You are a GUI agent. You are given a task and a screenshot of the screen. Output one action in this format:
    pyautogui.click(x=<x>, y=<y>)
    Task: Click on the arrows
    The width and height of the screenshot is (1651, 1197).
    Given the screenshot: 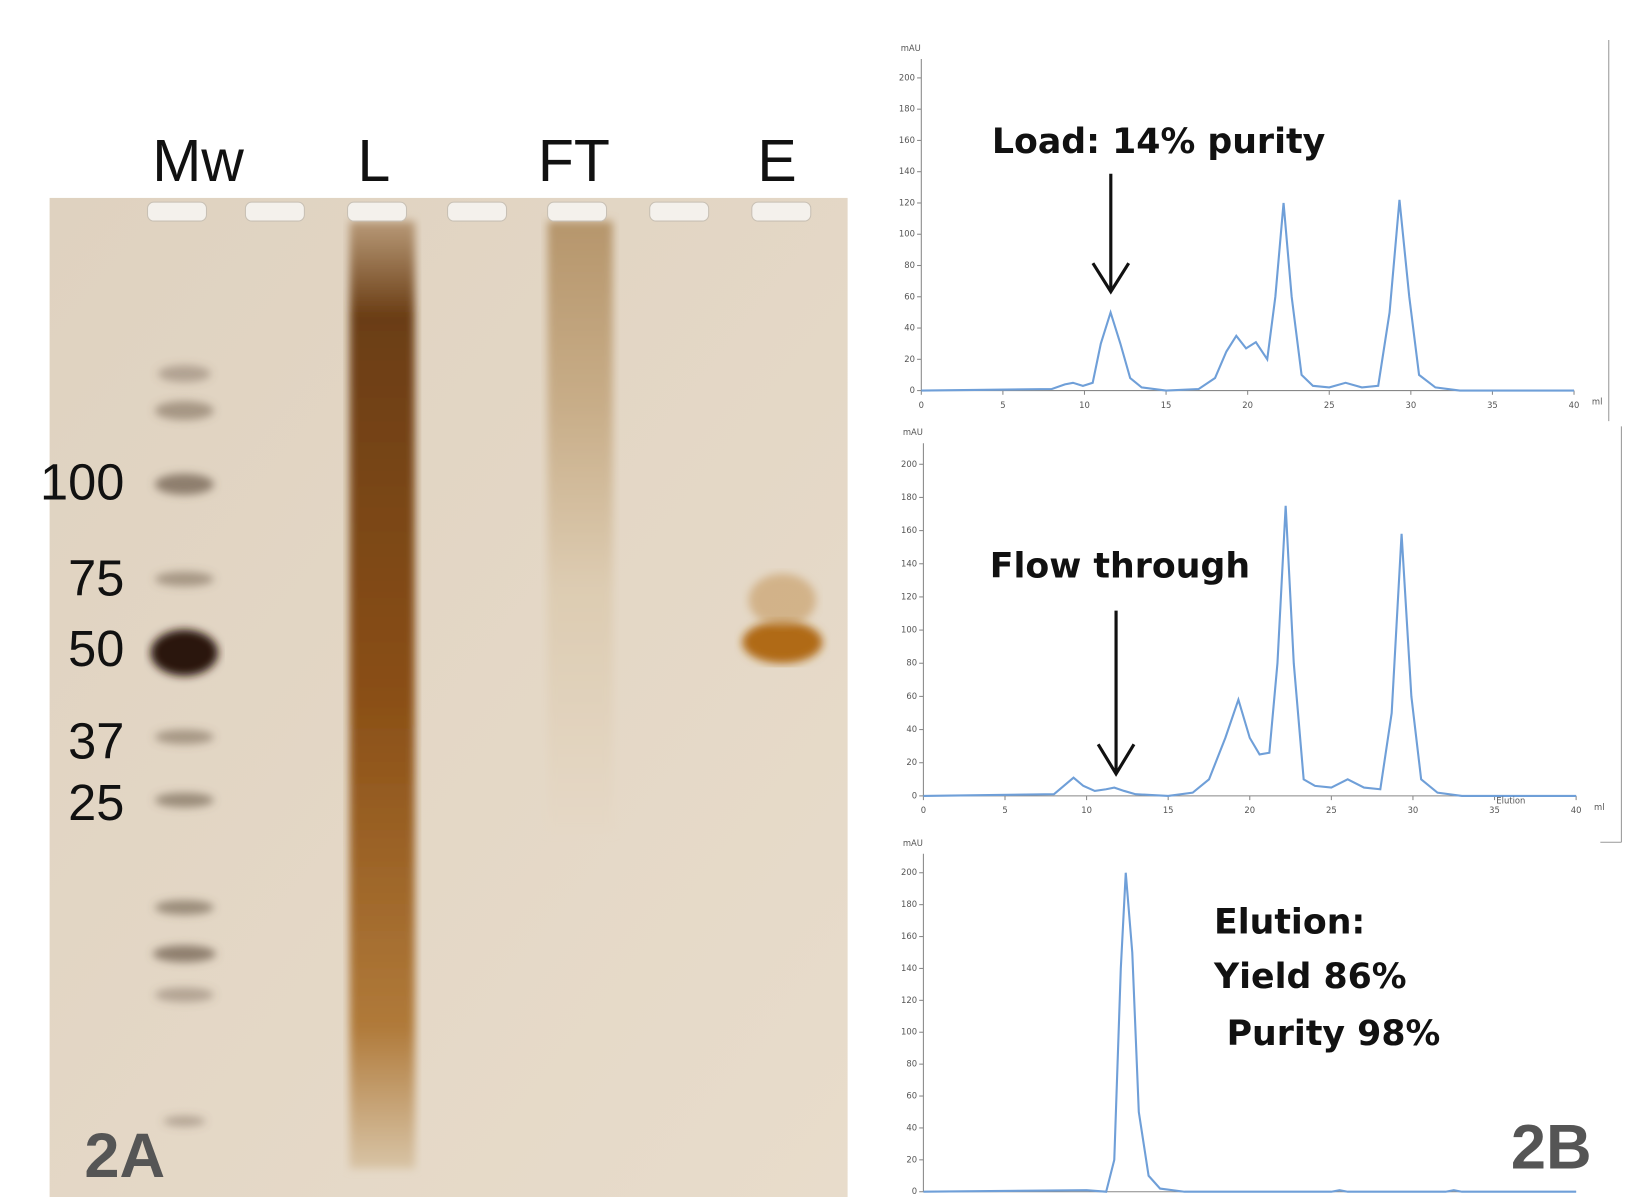 What is the action you would take?
    pyautogui.click(x=1113, y=475)
    